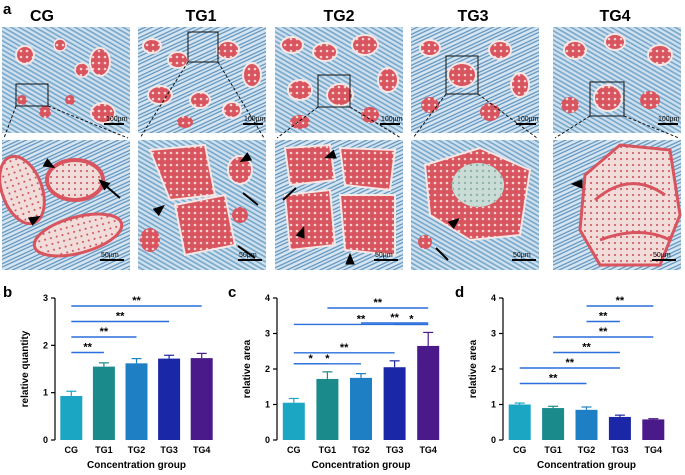 The width and height of the screenshot is (685, 475). What do you see at coordinates (248, 255) in the screenshot?
I see `scalebar-bottom-tg1: 50µm` at bounding box center [248, 255].